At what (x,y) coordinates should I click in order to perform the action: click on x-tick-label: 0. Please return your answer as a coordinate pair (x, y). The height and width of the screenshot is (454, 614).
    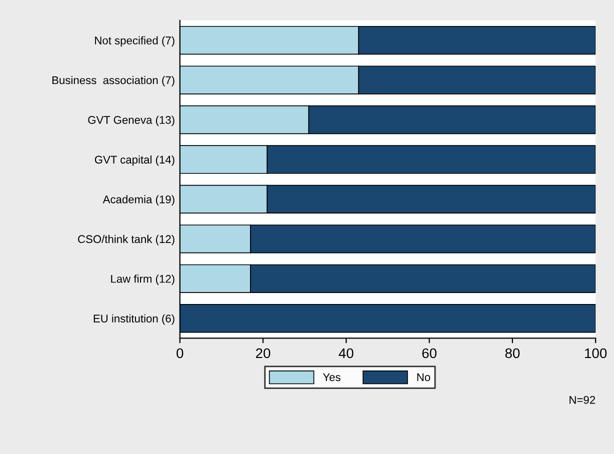
    Looking at the image, I should click on (180, 353).